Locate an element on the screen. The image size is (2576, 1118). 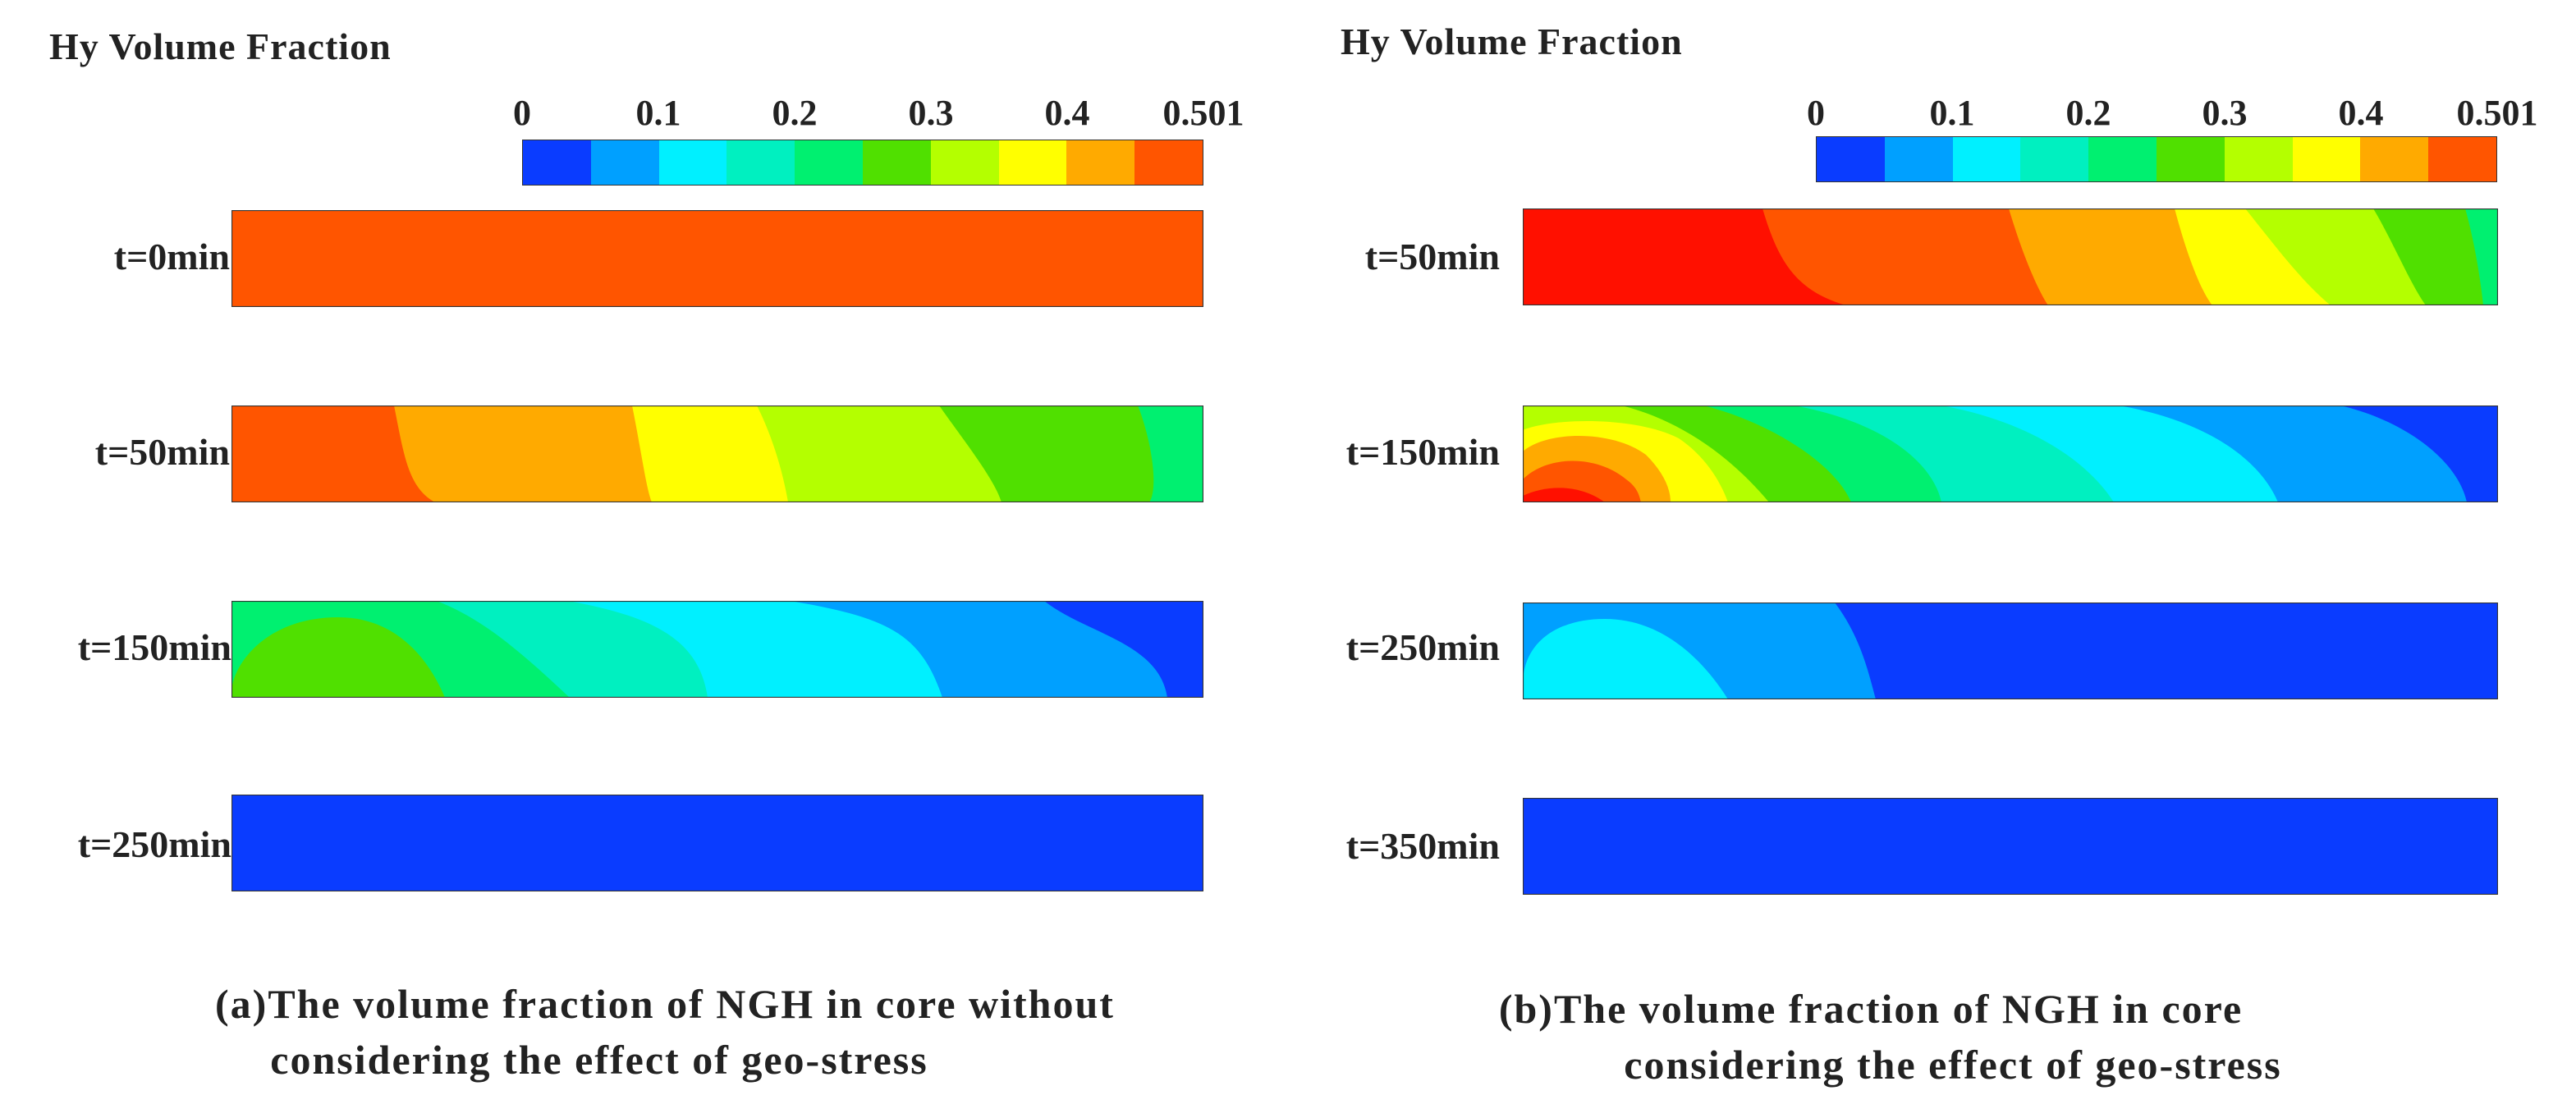
time-label: t=350min is located at coordinates (1422, 846).